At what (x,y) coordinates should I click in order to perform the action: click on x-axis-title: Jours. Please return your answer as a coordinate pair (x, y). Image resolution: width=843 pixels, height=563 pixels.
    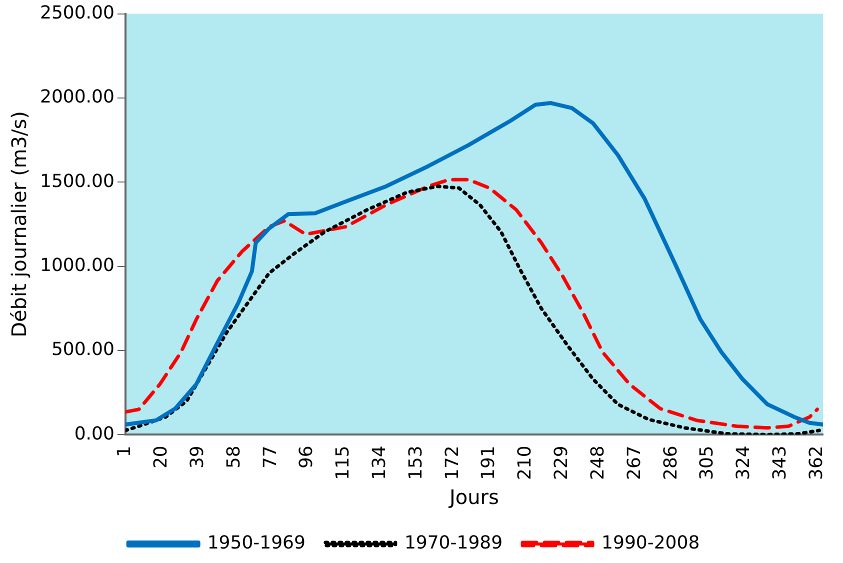
    Looking at the image, I should click on (473, 497).